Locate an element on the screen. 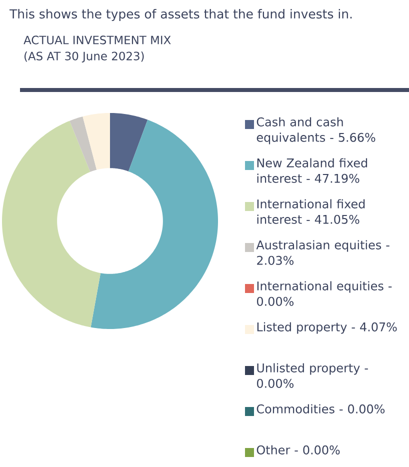  text: This shows the types of assets that the fund invests in. is located at coordinates (180, 15).